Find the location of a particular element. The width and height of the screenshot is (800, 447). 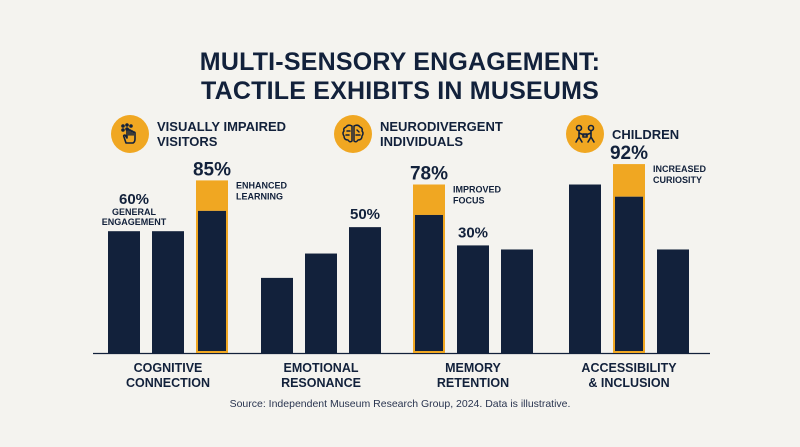

data-label: 30% is located at coordinates (473, 232).